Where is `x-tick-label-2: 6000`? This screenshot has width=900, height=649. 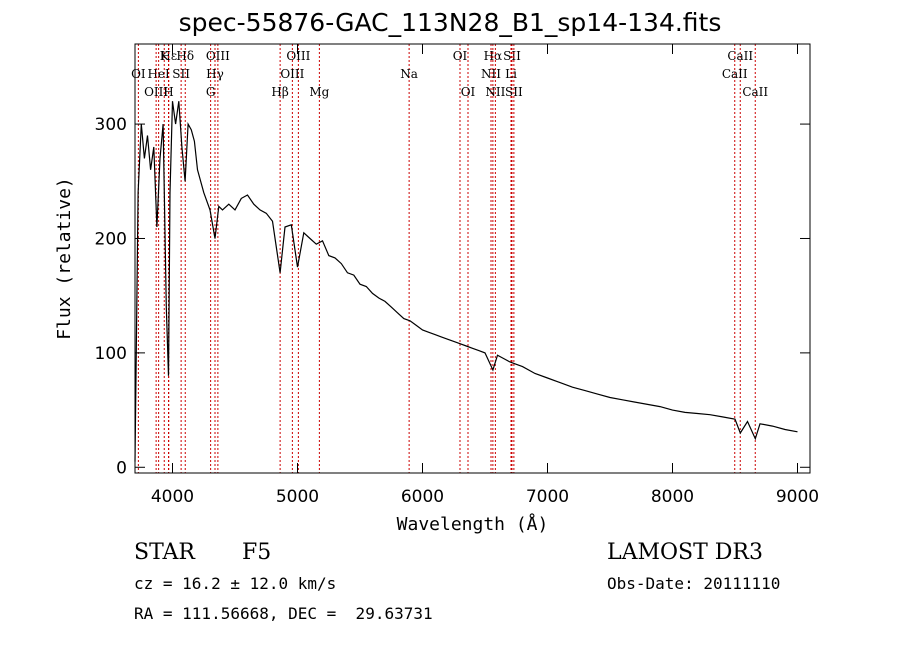 x-tick-label-2: 6000 is located at coordinates (422, 497).